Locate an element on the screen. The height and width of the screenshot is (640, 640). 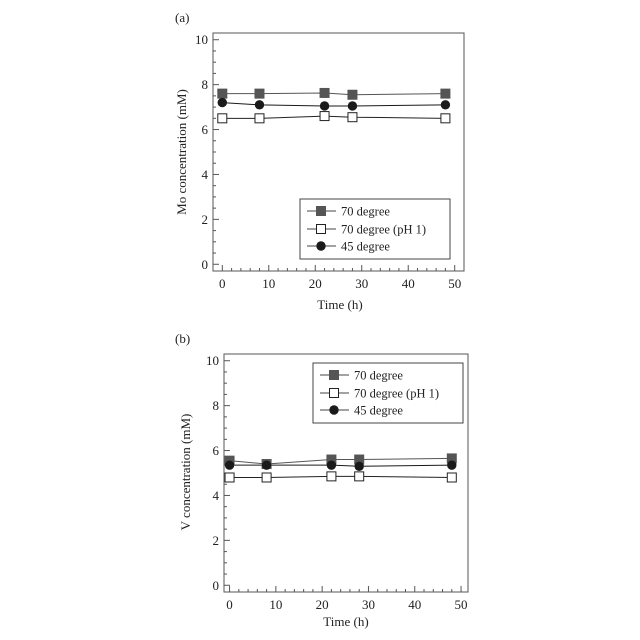
panel-label-a: (a) is located at coordinates (182, 17).